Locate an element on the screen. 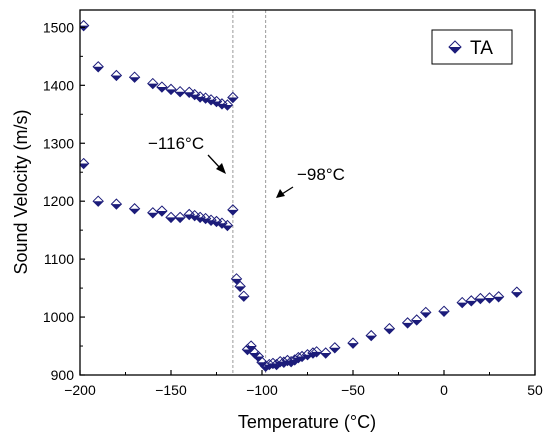  x-tick-label: −150 is located at coordinates (171, 390).